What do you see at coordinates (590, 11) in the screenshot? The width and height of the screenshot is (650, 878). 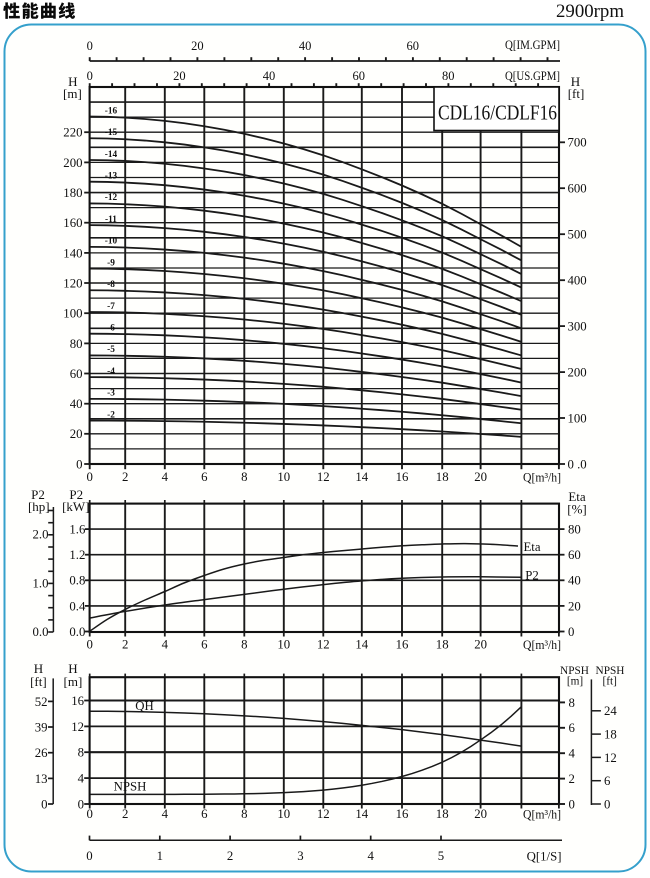 I see `svg-text: 2900rpm` at bounding box center [590, 11].